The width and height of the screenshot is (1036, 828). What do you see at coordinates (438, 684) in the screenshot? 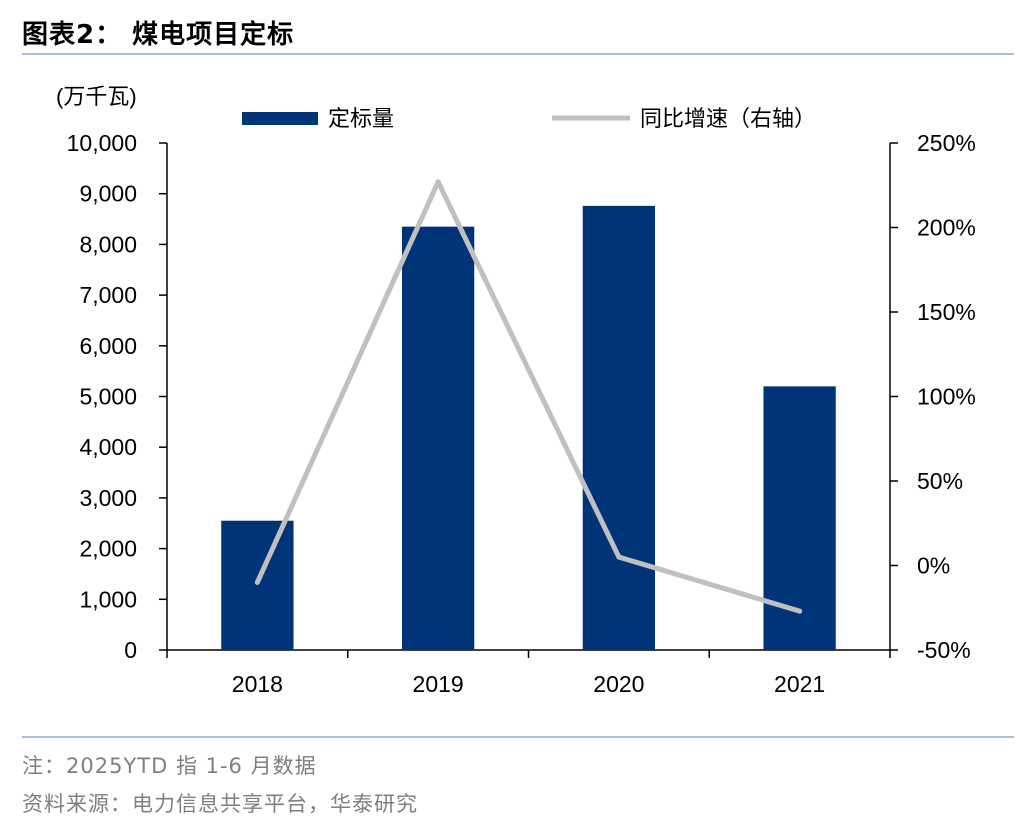
I see `x-axis-tick-label: 2019` at bounding box center [438, 684].